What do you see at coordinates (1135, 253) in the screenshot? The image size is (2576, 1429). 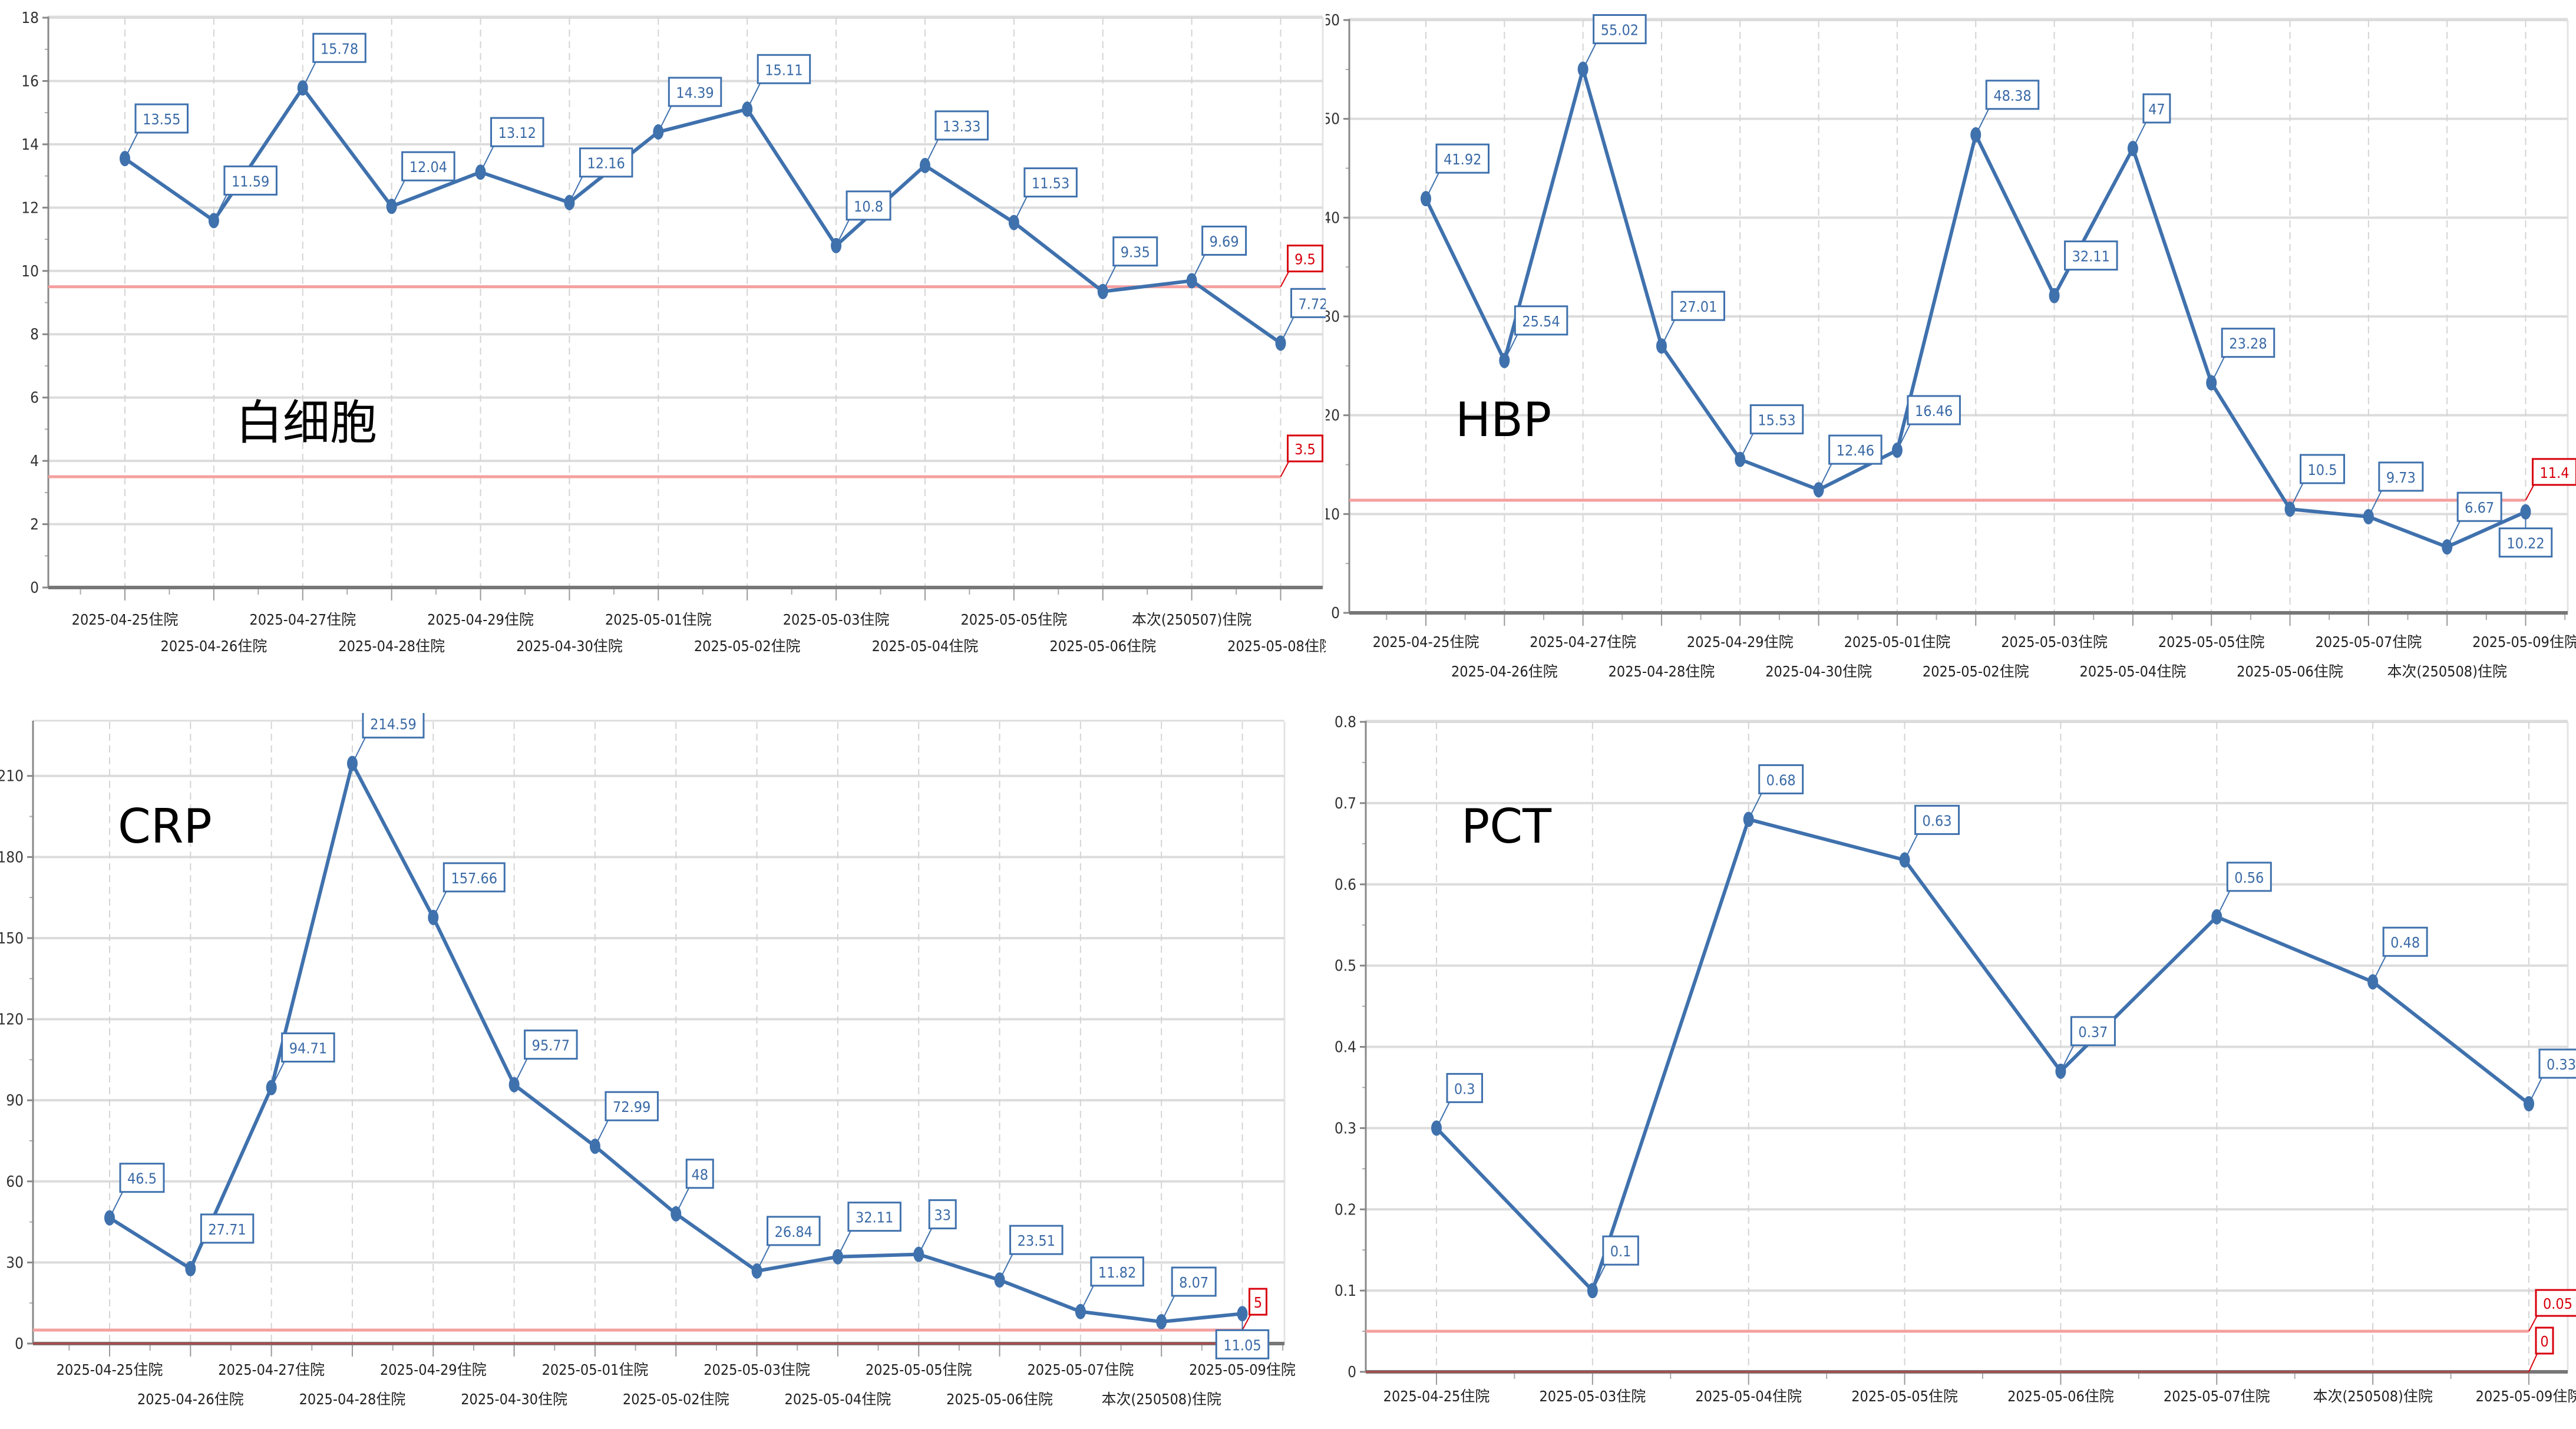 I see `value-label: 9.35` at bounding box center [1135, 253].